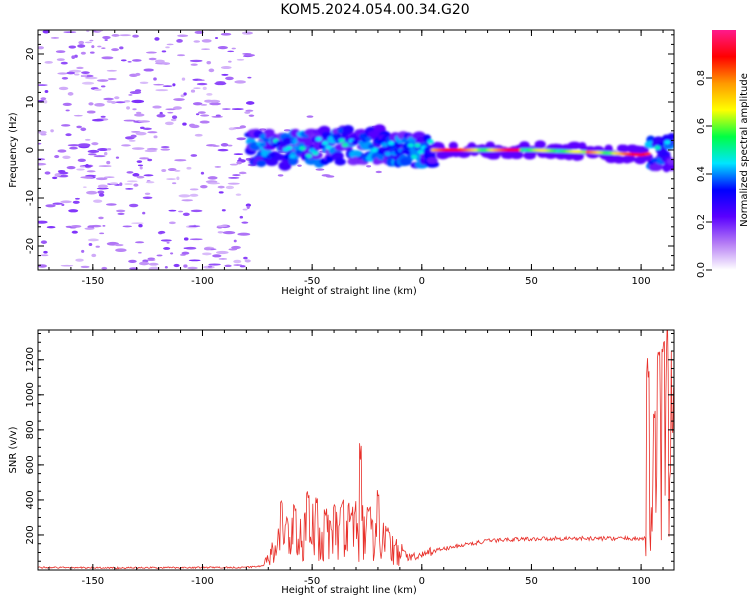 The image size is (750, 604). I want to click on y-tick-label: 1200, so click(30, 359).